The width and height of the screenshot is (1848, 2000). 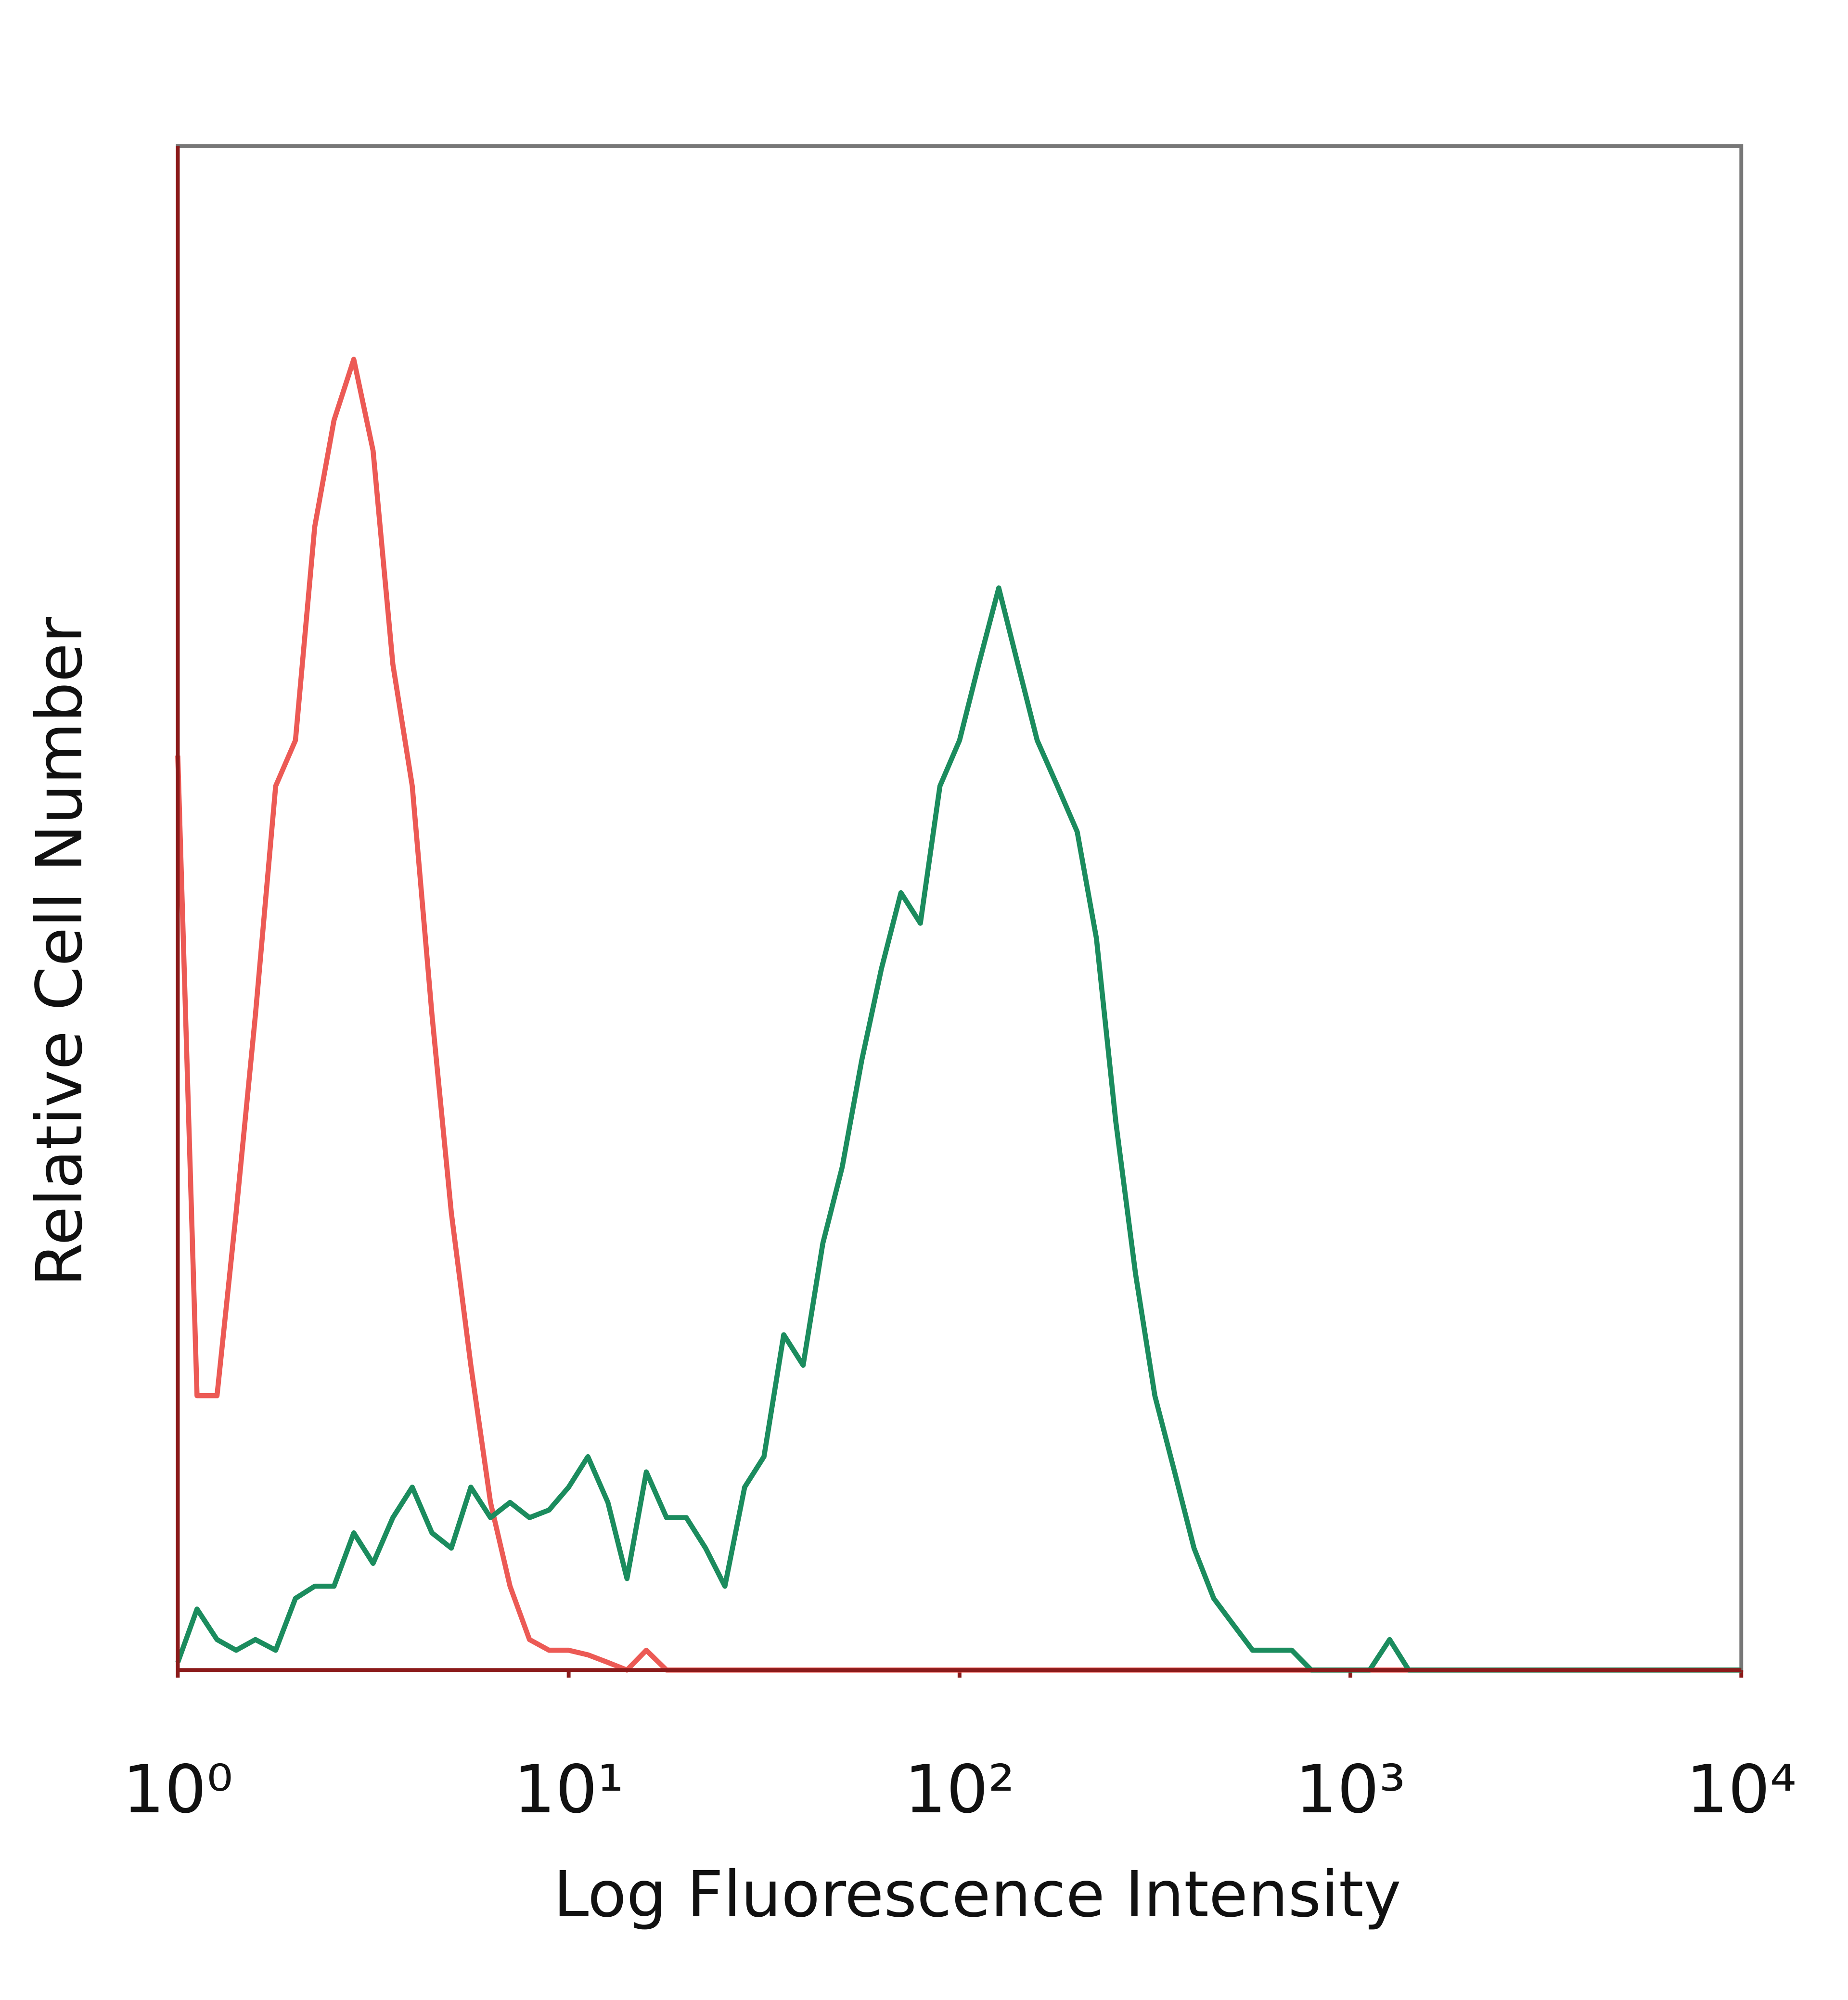 What do you see at coordinates (1350, 1790) in the screenshot?
I see `x-tick-label: 10³` at bounding box center [1350, 1790].